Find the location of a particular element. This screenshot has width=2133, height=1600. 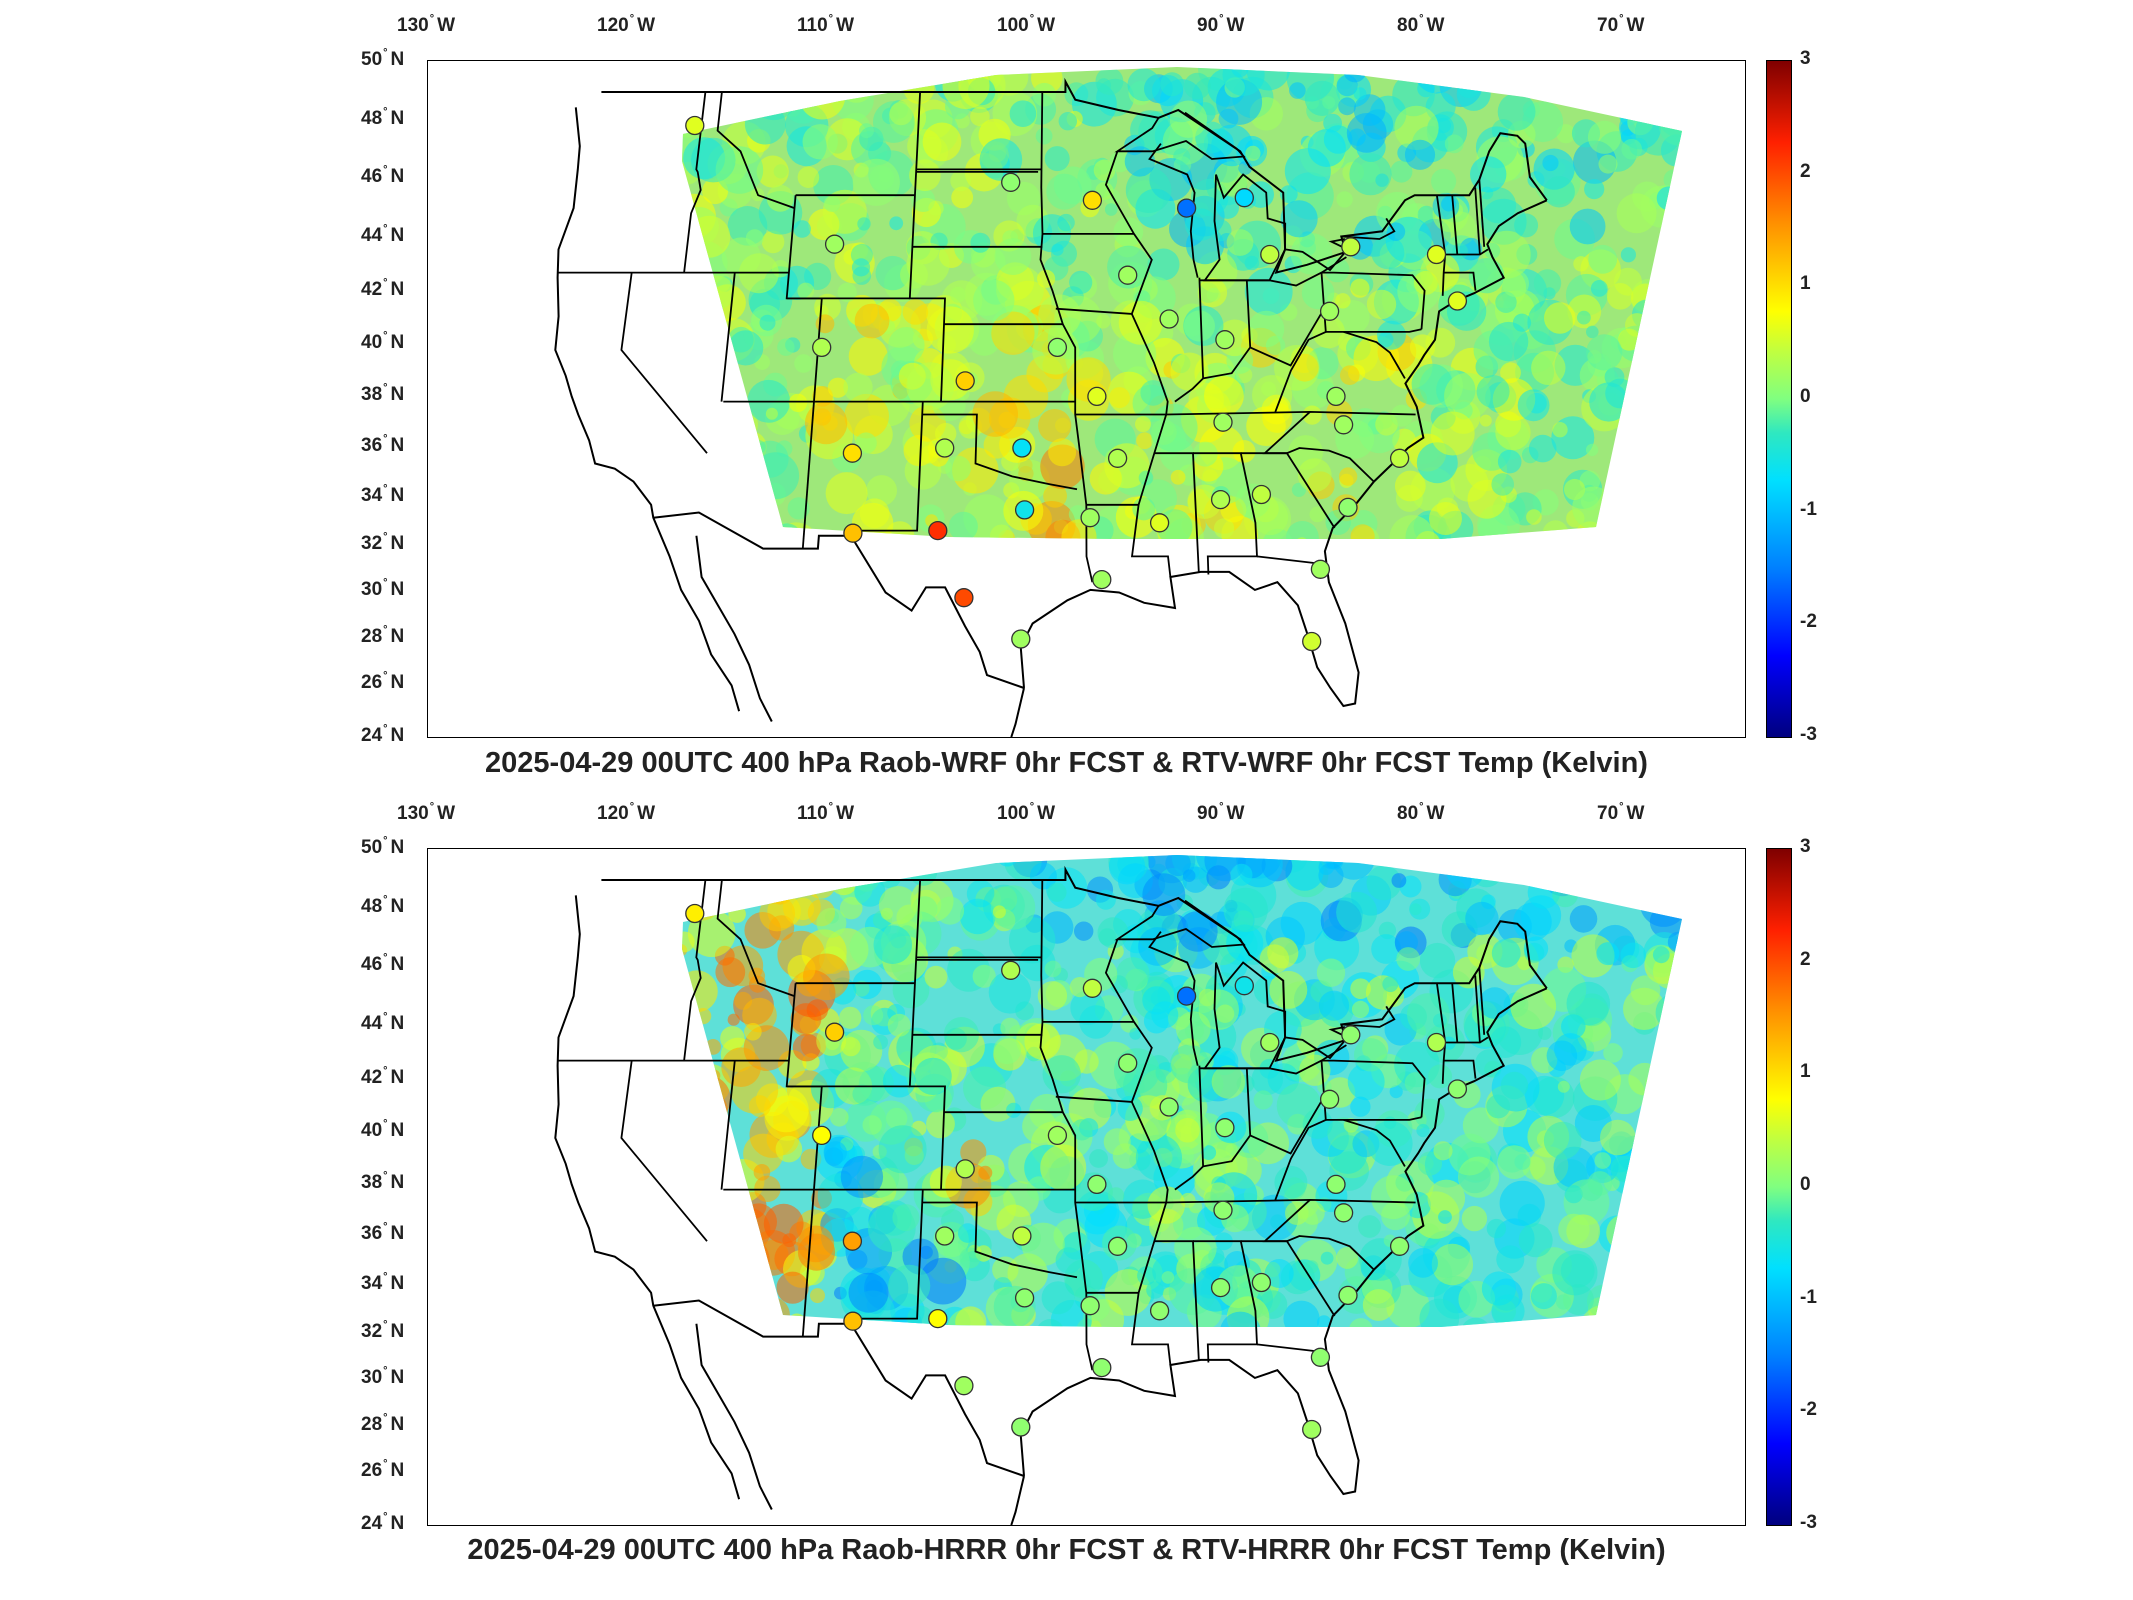

latitude-tick-label: 48° N is located at coordinates (383, 905).